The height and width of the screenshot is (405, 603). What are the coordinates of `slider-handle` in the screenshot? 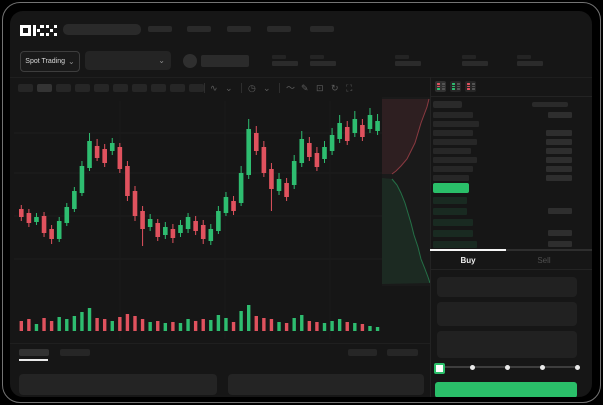 It's located at (439, 368).